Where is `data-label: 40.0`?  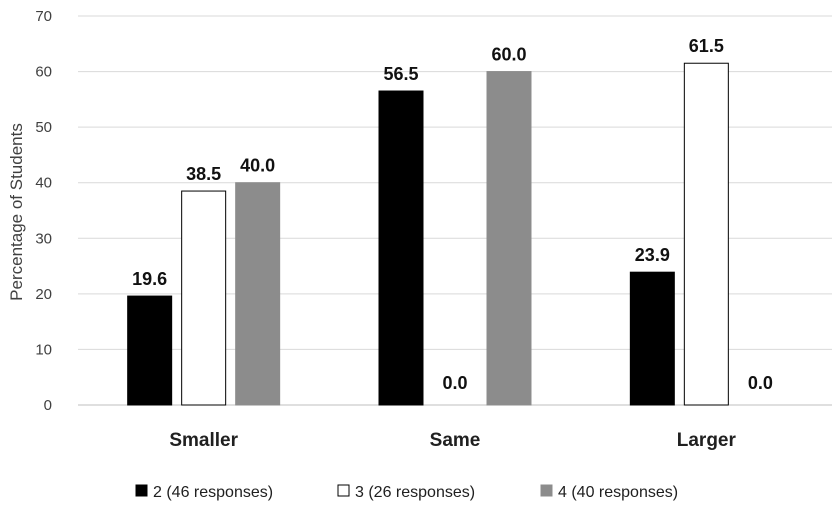
data-label: 40.0 is located at coordinates (257, 166).